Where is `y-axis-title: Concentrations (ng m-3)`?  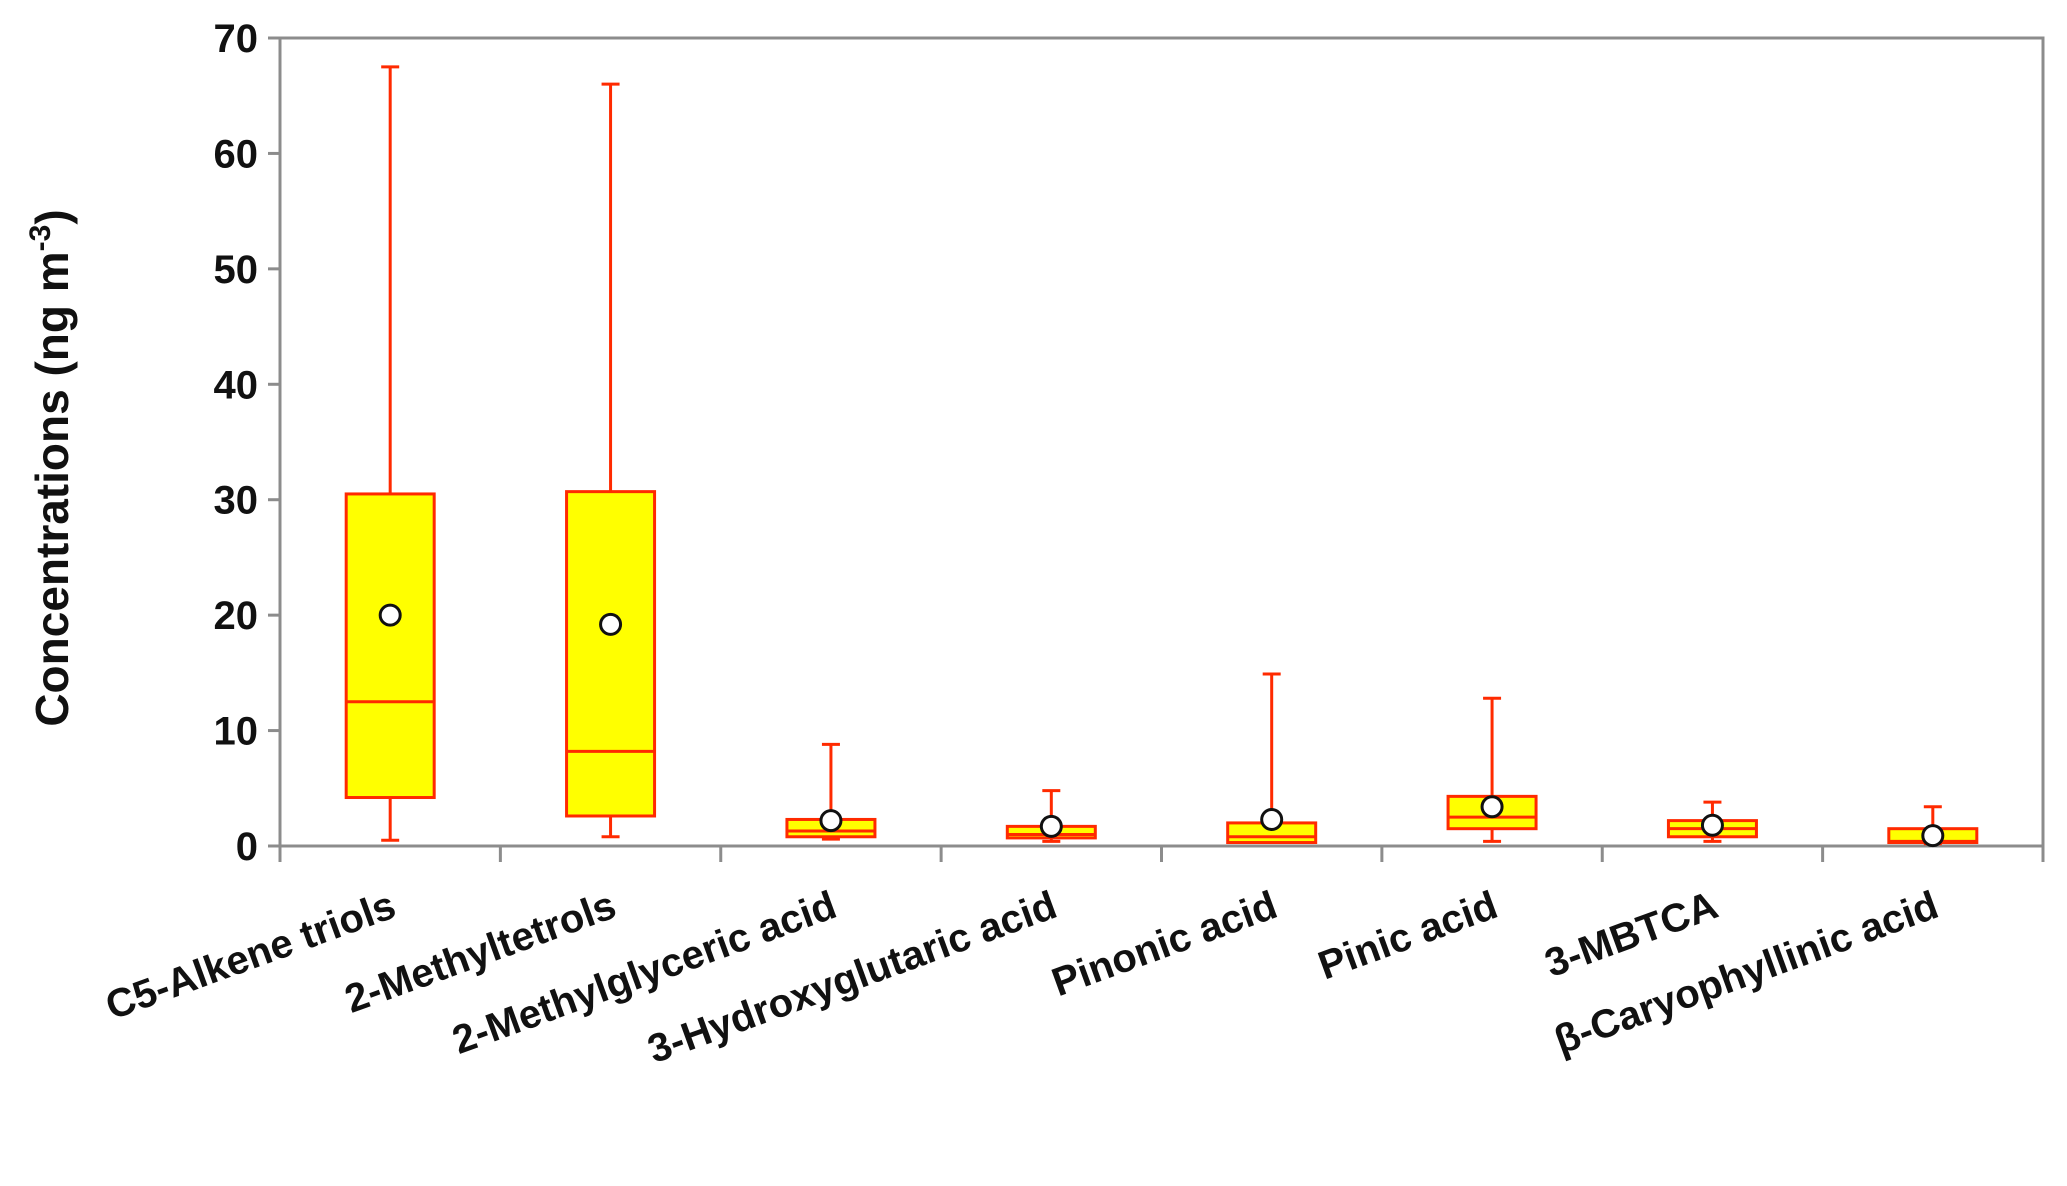 y-axis-title: Concentrations (ng m-3) is located at coordinates (51, 467).